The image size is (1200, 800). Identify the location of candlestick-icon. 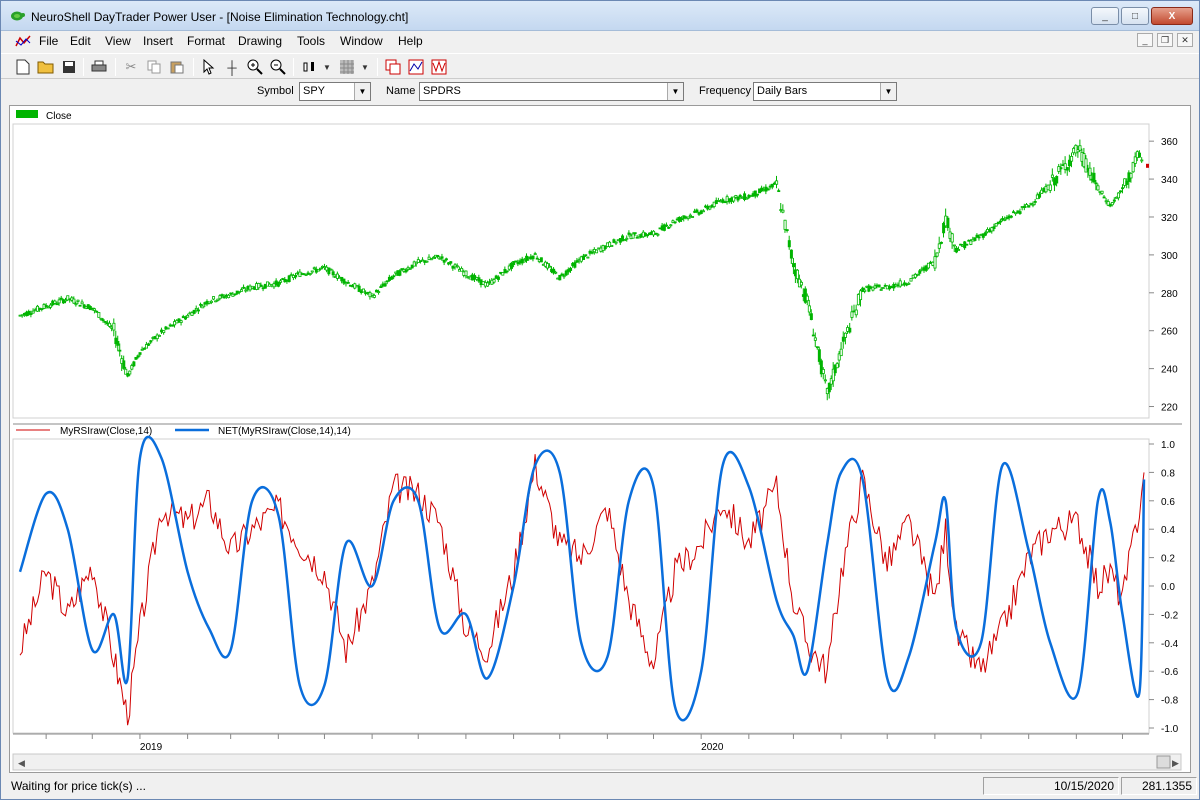
(308, 67).